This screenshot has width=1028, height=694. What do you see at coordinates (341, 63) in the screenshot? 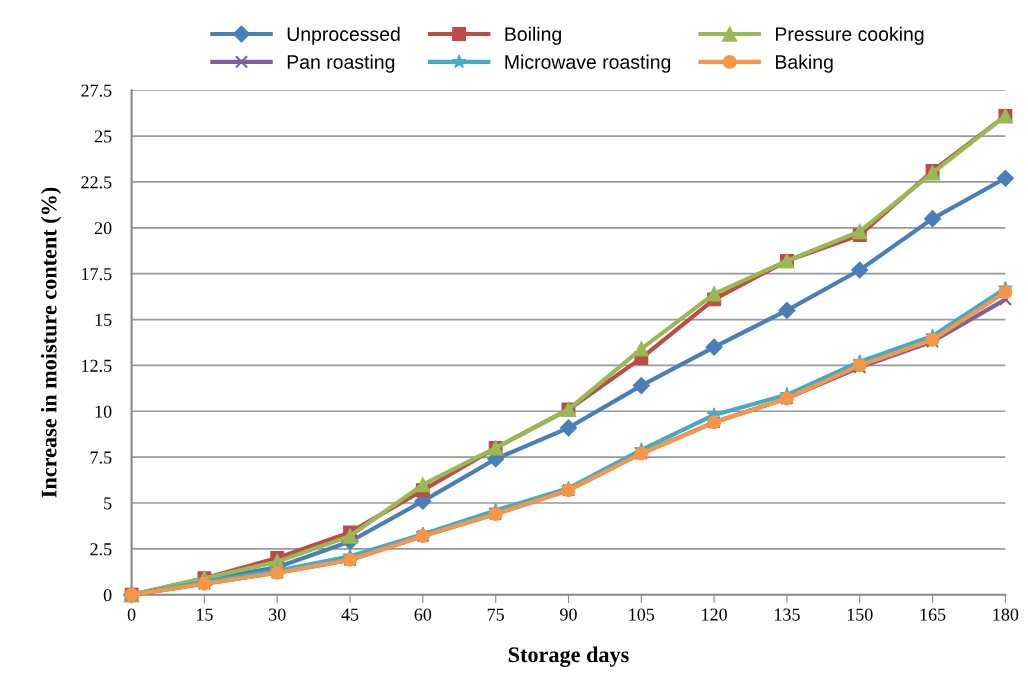
I see `legend-label: Pan roasting` at bounding box center [341, 63].